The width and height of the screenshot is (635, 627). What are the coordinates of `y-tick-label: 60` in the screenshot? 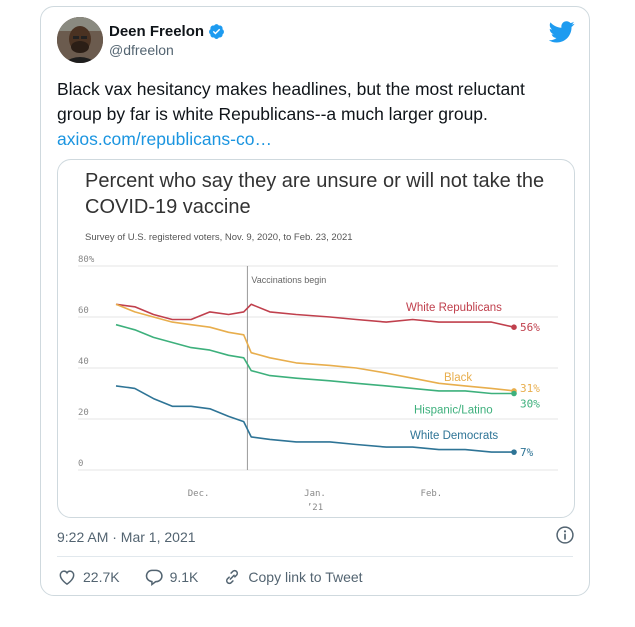 It's located at (83, 311).